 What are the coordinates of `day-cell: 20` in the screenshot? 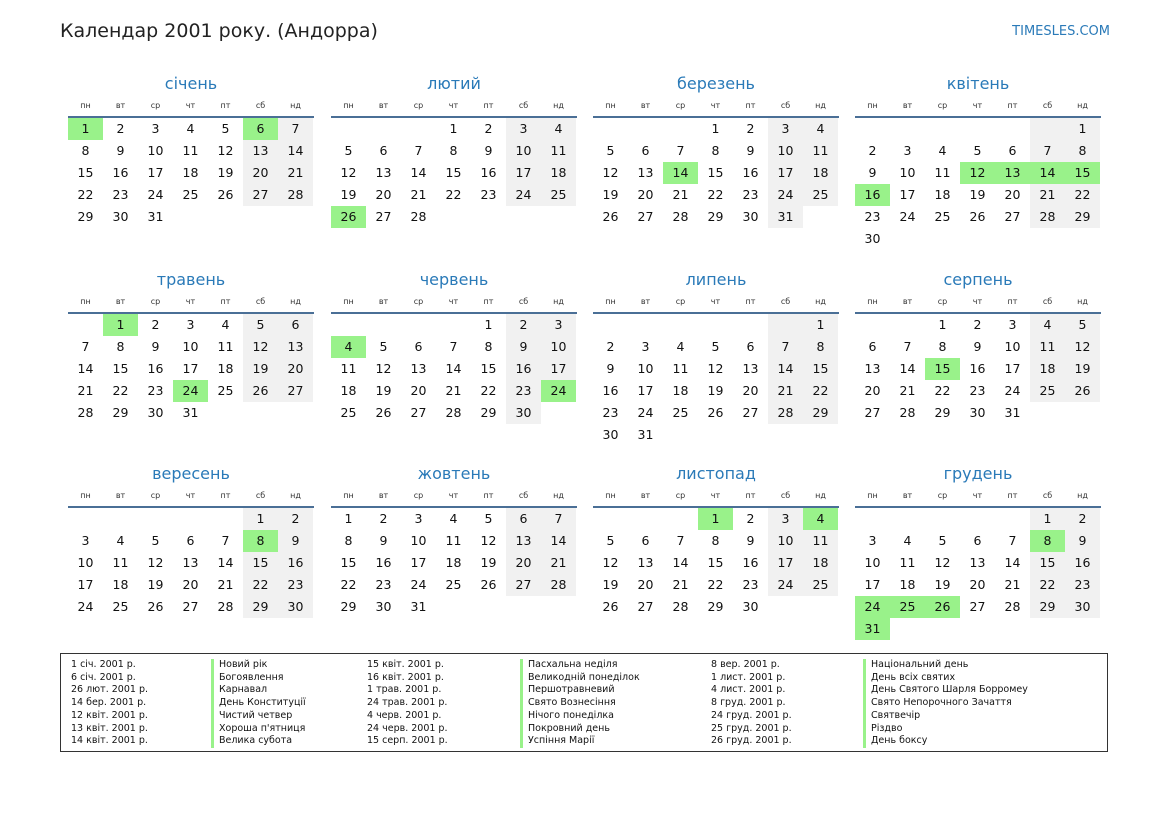 It's located at (295, 369).